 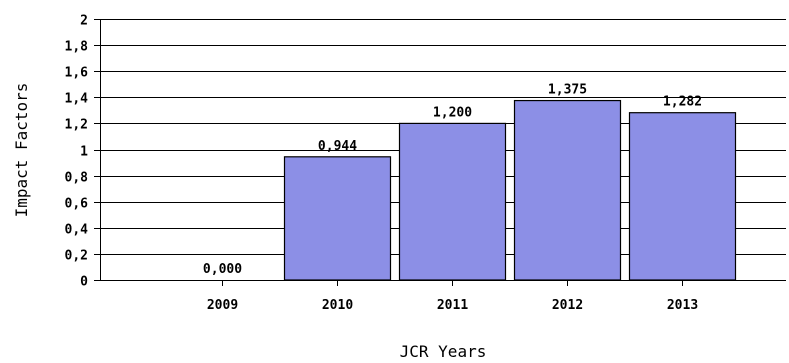 I want to click on data-label: 1,200, so click(x=452, y=112).